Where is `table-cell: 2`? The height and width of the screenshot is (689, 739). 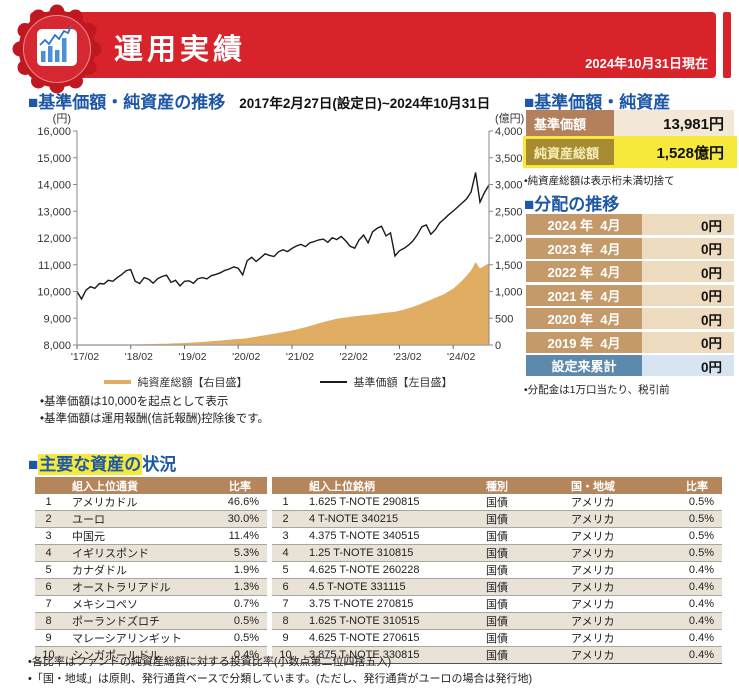
table-cell: 2 is located at coordinates (285, 519).